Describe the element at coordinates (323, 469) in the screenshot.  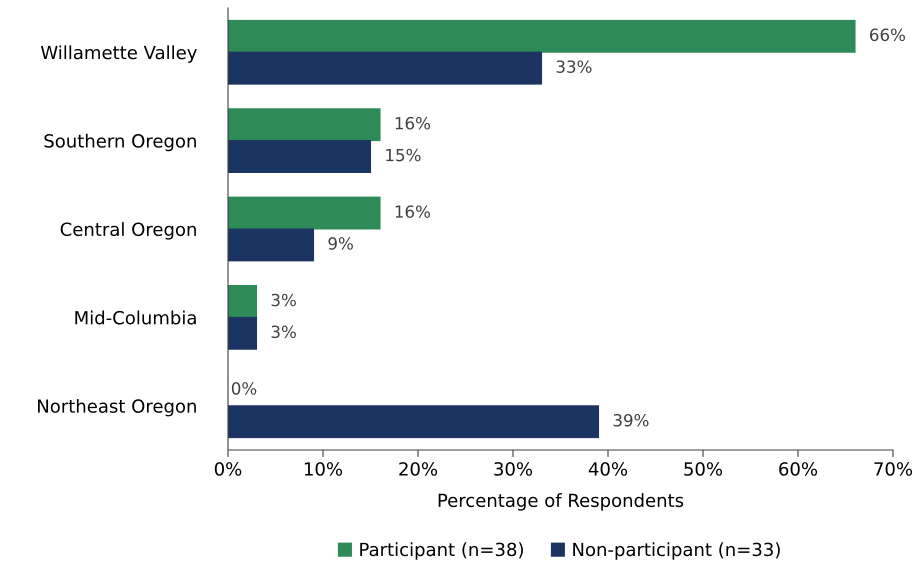
I see `x-tick-label: 10%` at that location.